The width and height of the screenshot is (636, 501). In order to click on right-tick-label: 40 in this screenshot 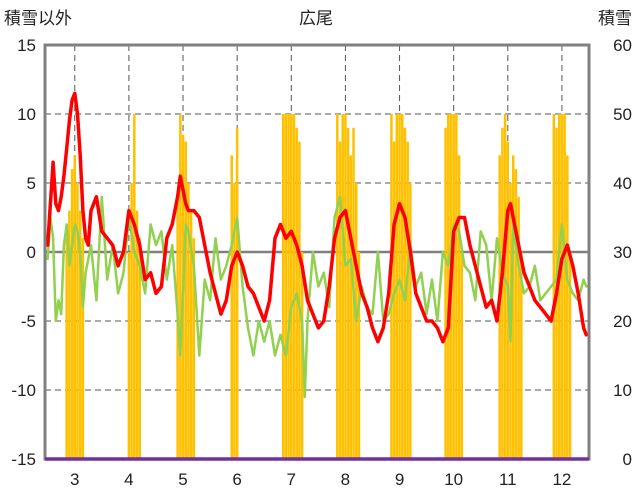, I will do `click(622, 183)`.